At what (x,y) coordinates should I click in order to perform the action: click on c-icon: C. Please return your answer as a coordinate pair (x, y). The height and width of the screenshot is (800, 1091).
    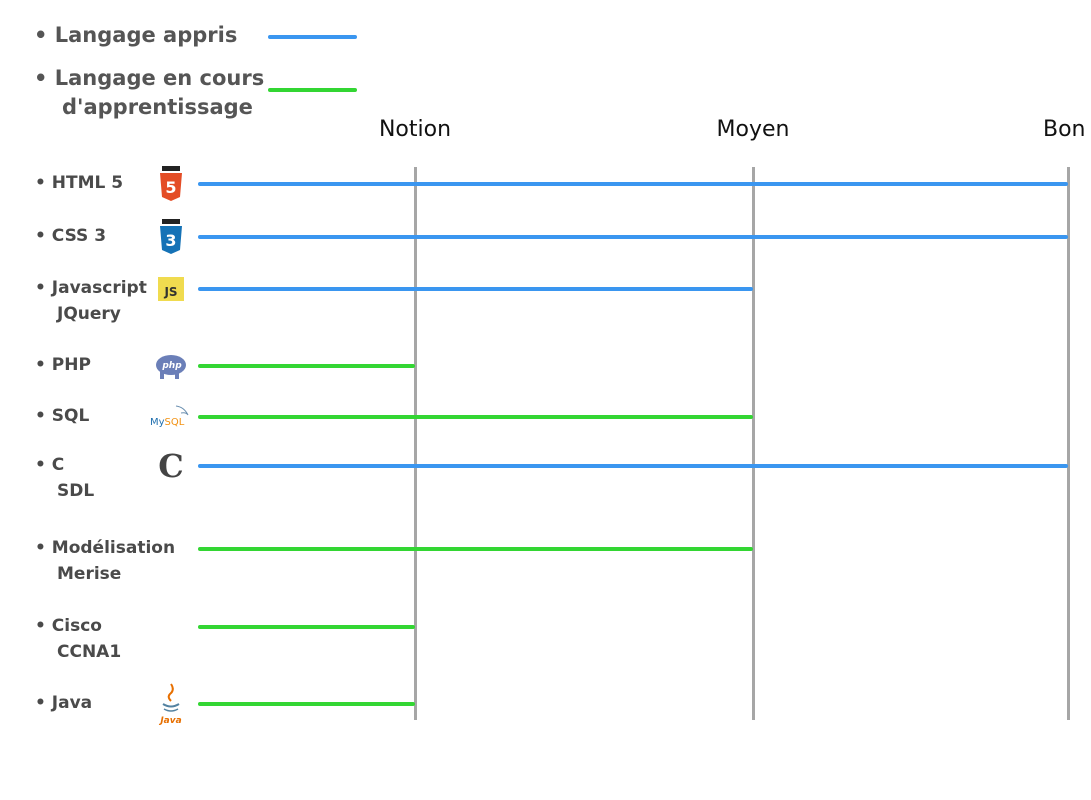
    Looking at the image, I should click on (171, 466).